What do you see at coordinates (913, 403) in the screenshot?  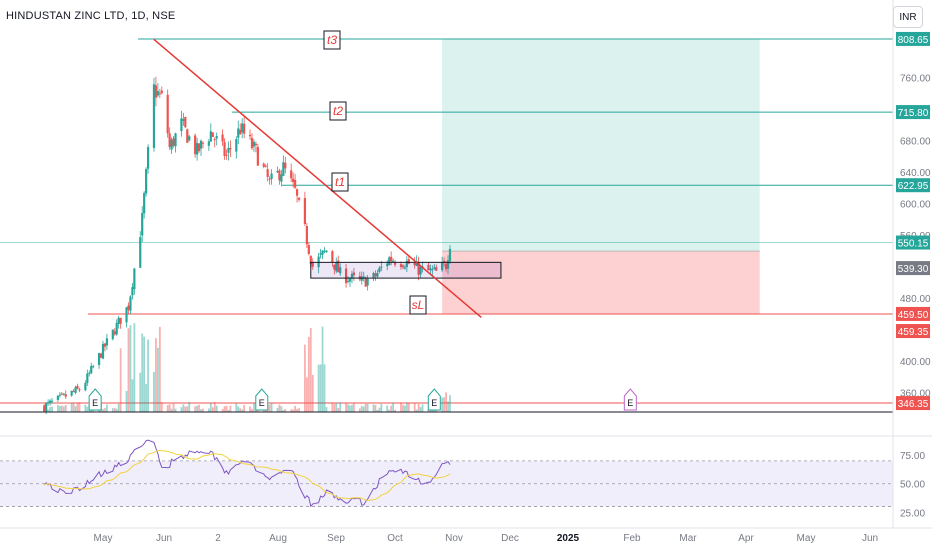 I see `price-badge-low: 346.35` at bounding box center [913, 403].